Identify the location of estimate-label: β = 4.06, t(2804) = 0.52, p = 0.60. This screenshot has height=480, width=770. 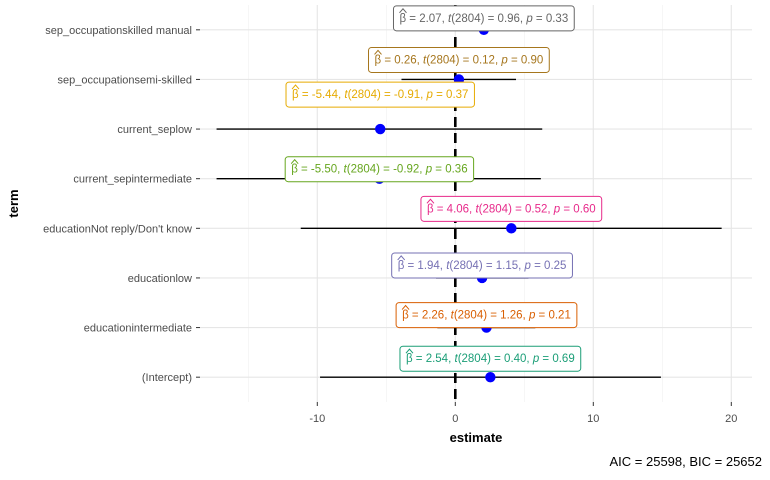
(511, 208).